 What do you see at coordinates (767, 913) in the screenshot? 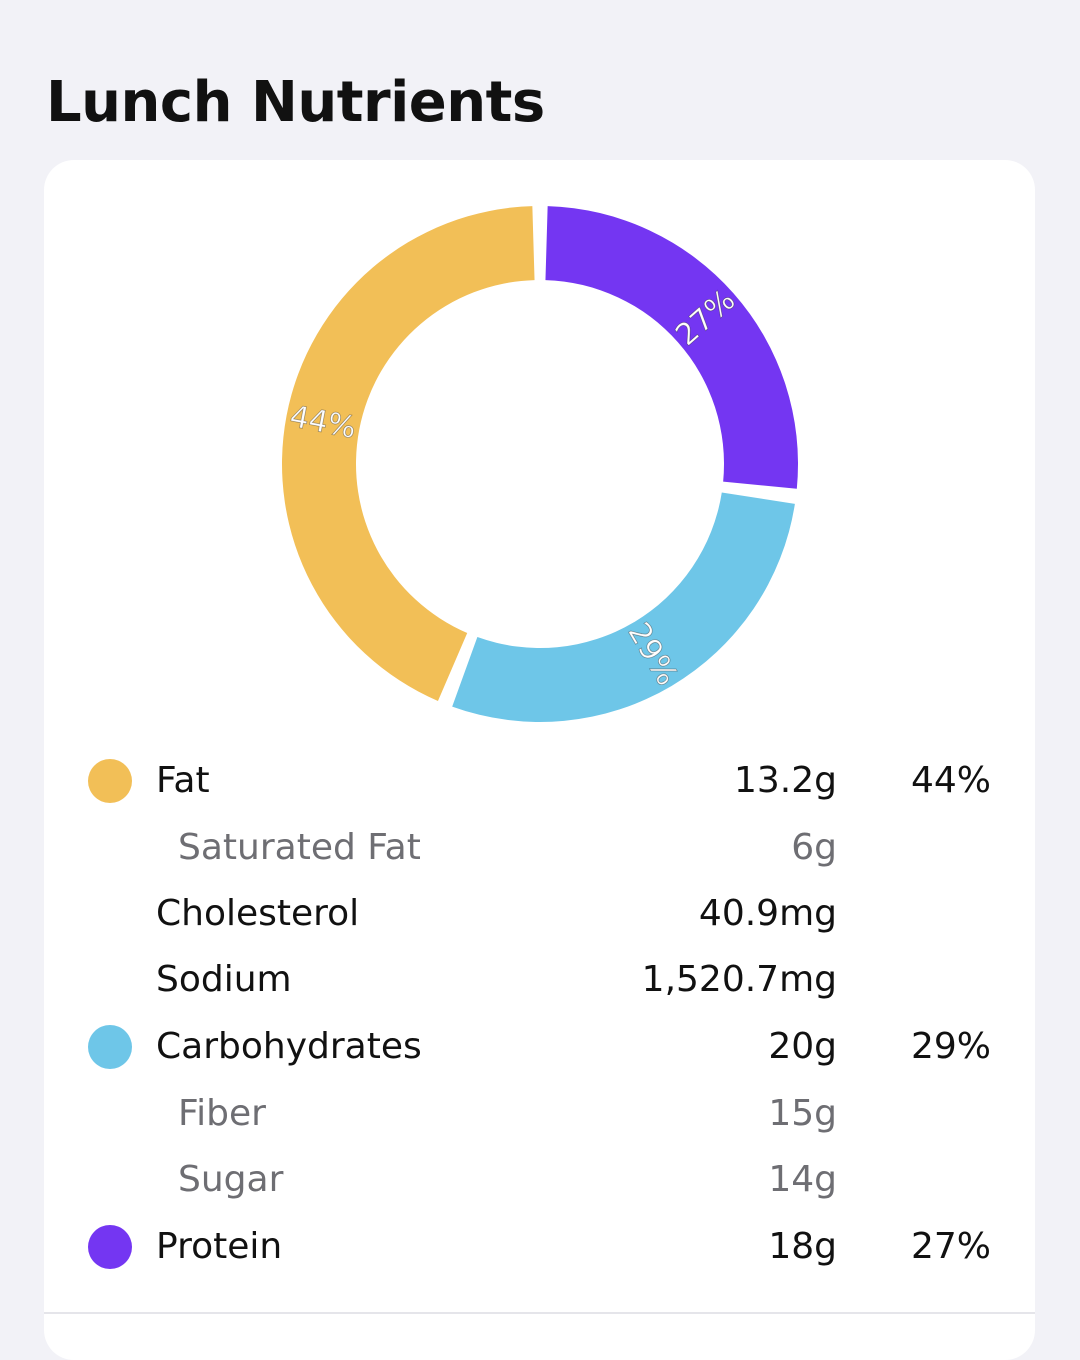
I see `nutrient-amount: 40.9mg` at bounding box center [767, 913].